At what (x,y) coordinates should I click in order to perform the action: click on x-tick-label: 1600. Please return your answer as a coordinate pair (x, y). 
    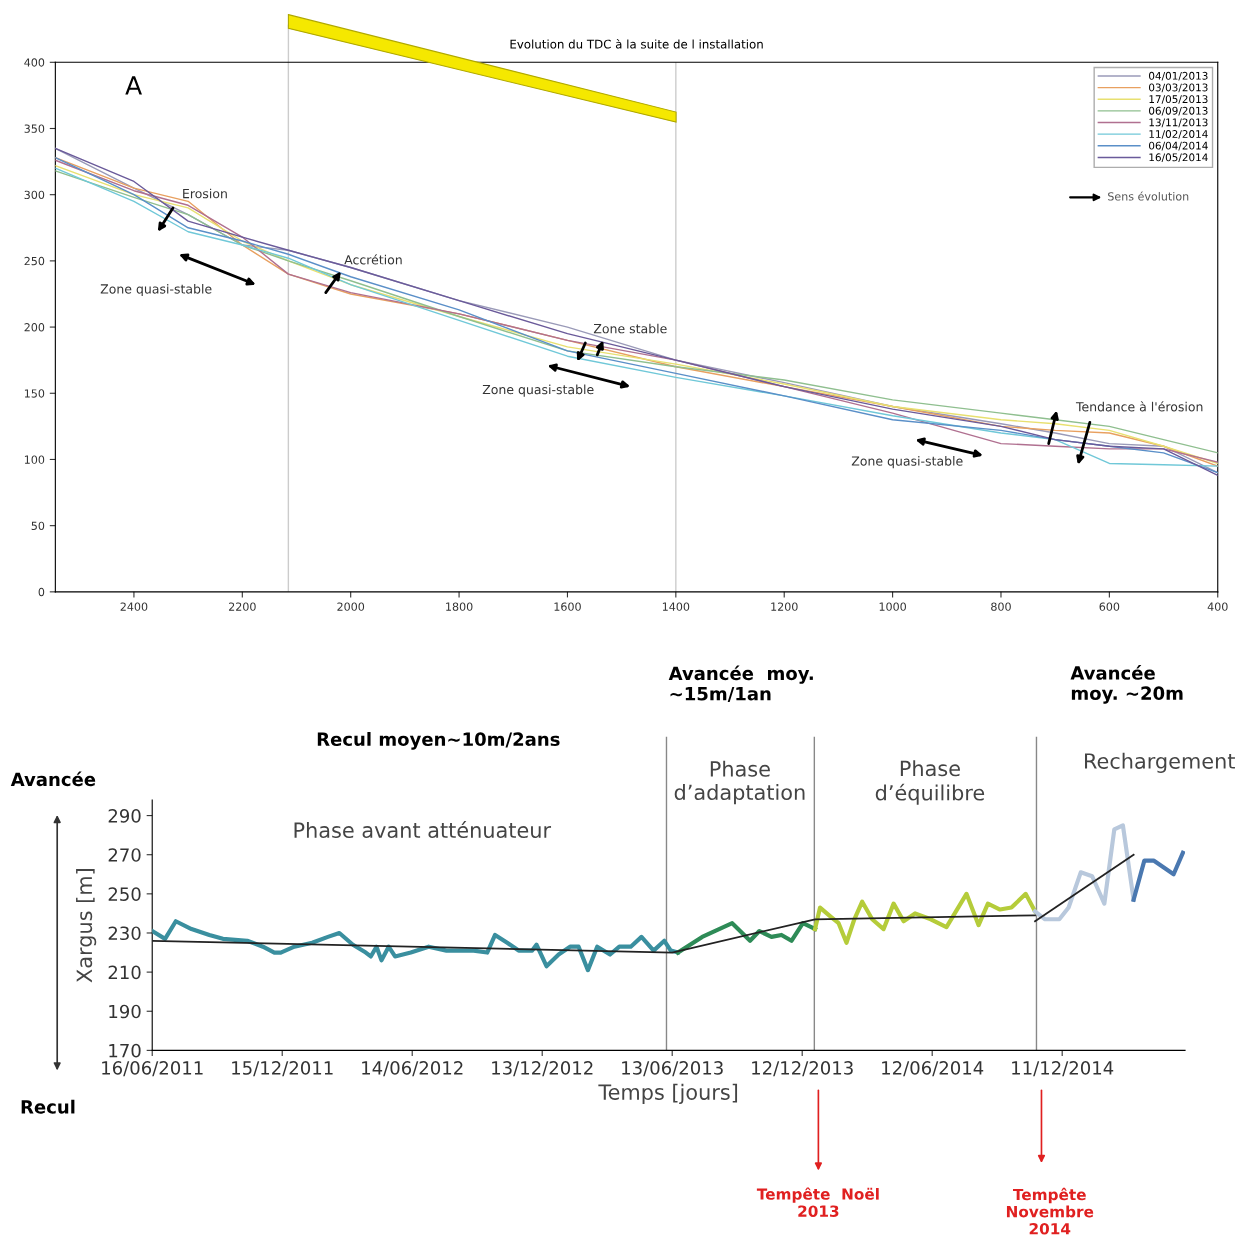
    Looking at the image, I should click on (567, 606).